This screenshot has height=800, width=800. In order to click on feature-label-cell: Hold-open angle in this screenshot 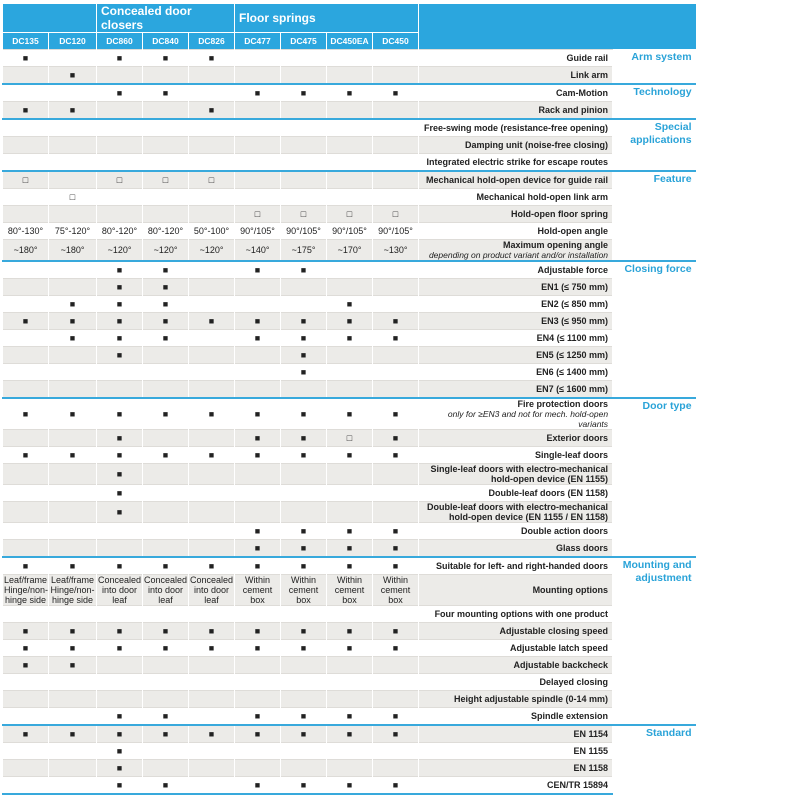, I will do `click(515, 231)`.